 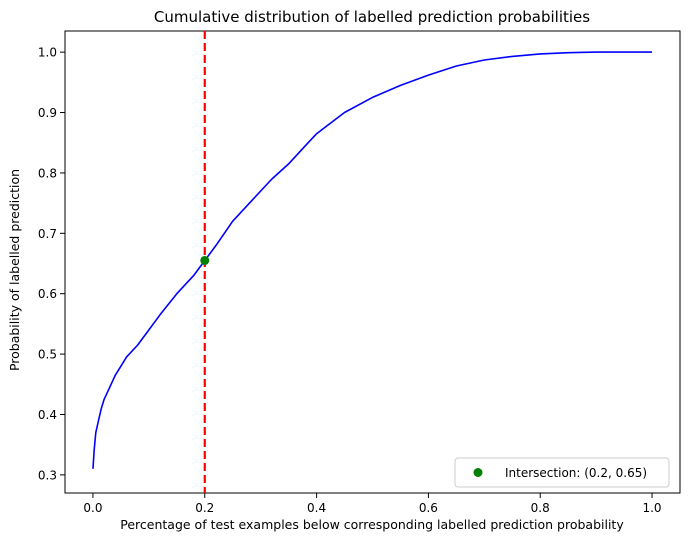 What do you see at coordinates (47, 475) in the screenshot?
I see `y-tick-label: 0.3` at bounding box center [47, 475].